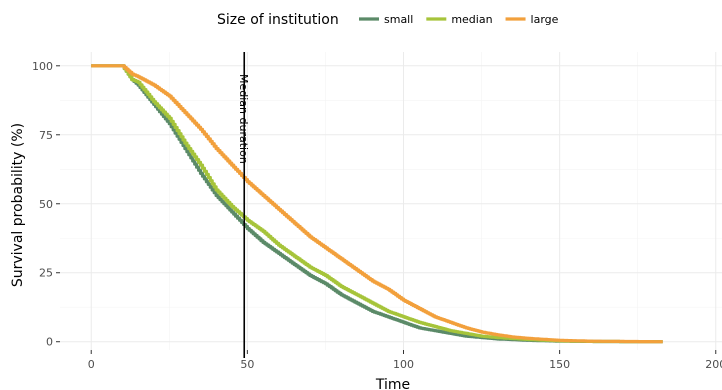 Image resolution: width=722 pixels, height=390 pixels. I want to click on y-tick-label: 50, so click(46, 204).